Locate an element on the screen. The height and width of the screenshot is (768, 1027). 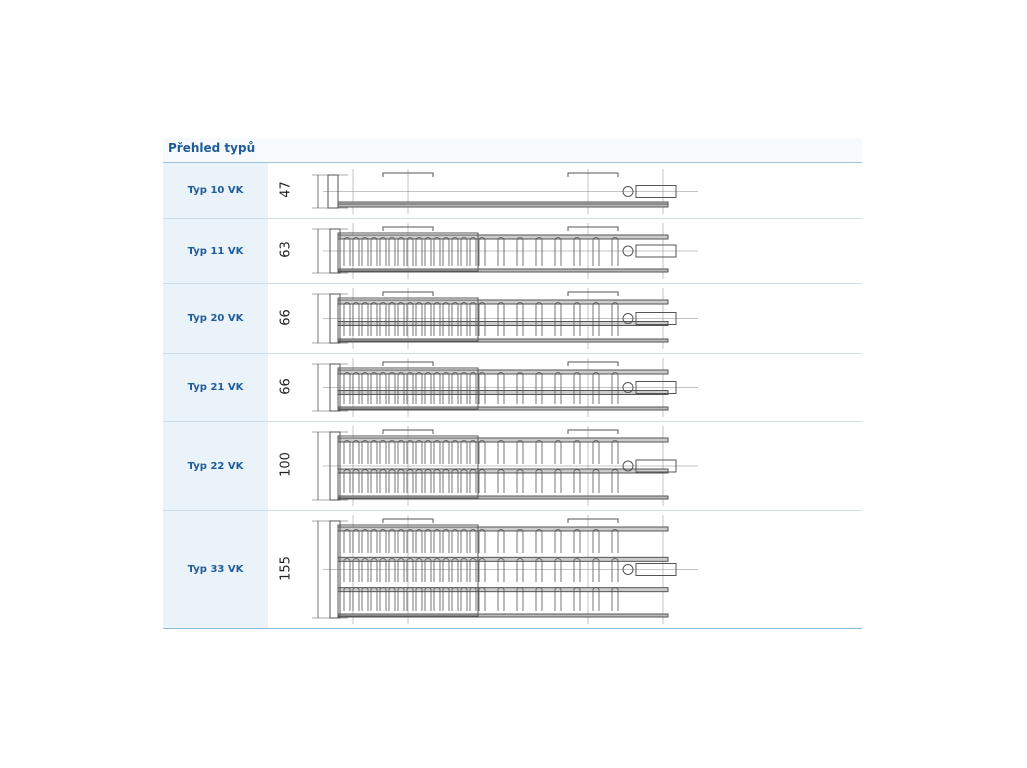
table-row: Typ 21 VK 66 is located at coordinates (512, 388).